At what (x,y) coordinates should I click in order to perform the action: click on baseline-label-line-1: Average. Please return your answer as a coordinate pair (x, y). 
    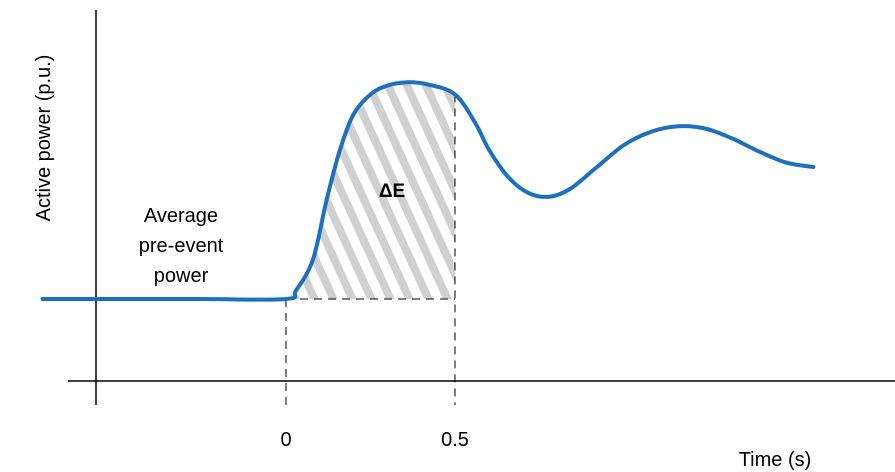
    Looking at the image, I should click on (181, 216).